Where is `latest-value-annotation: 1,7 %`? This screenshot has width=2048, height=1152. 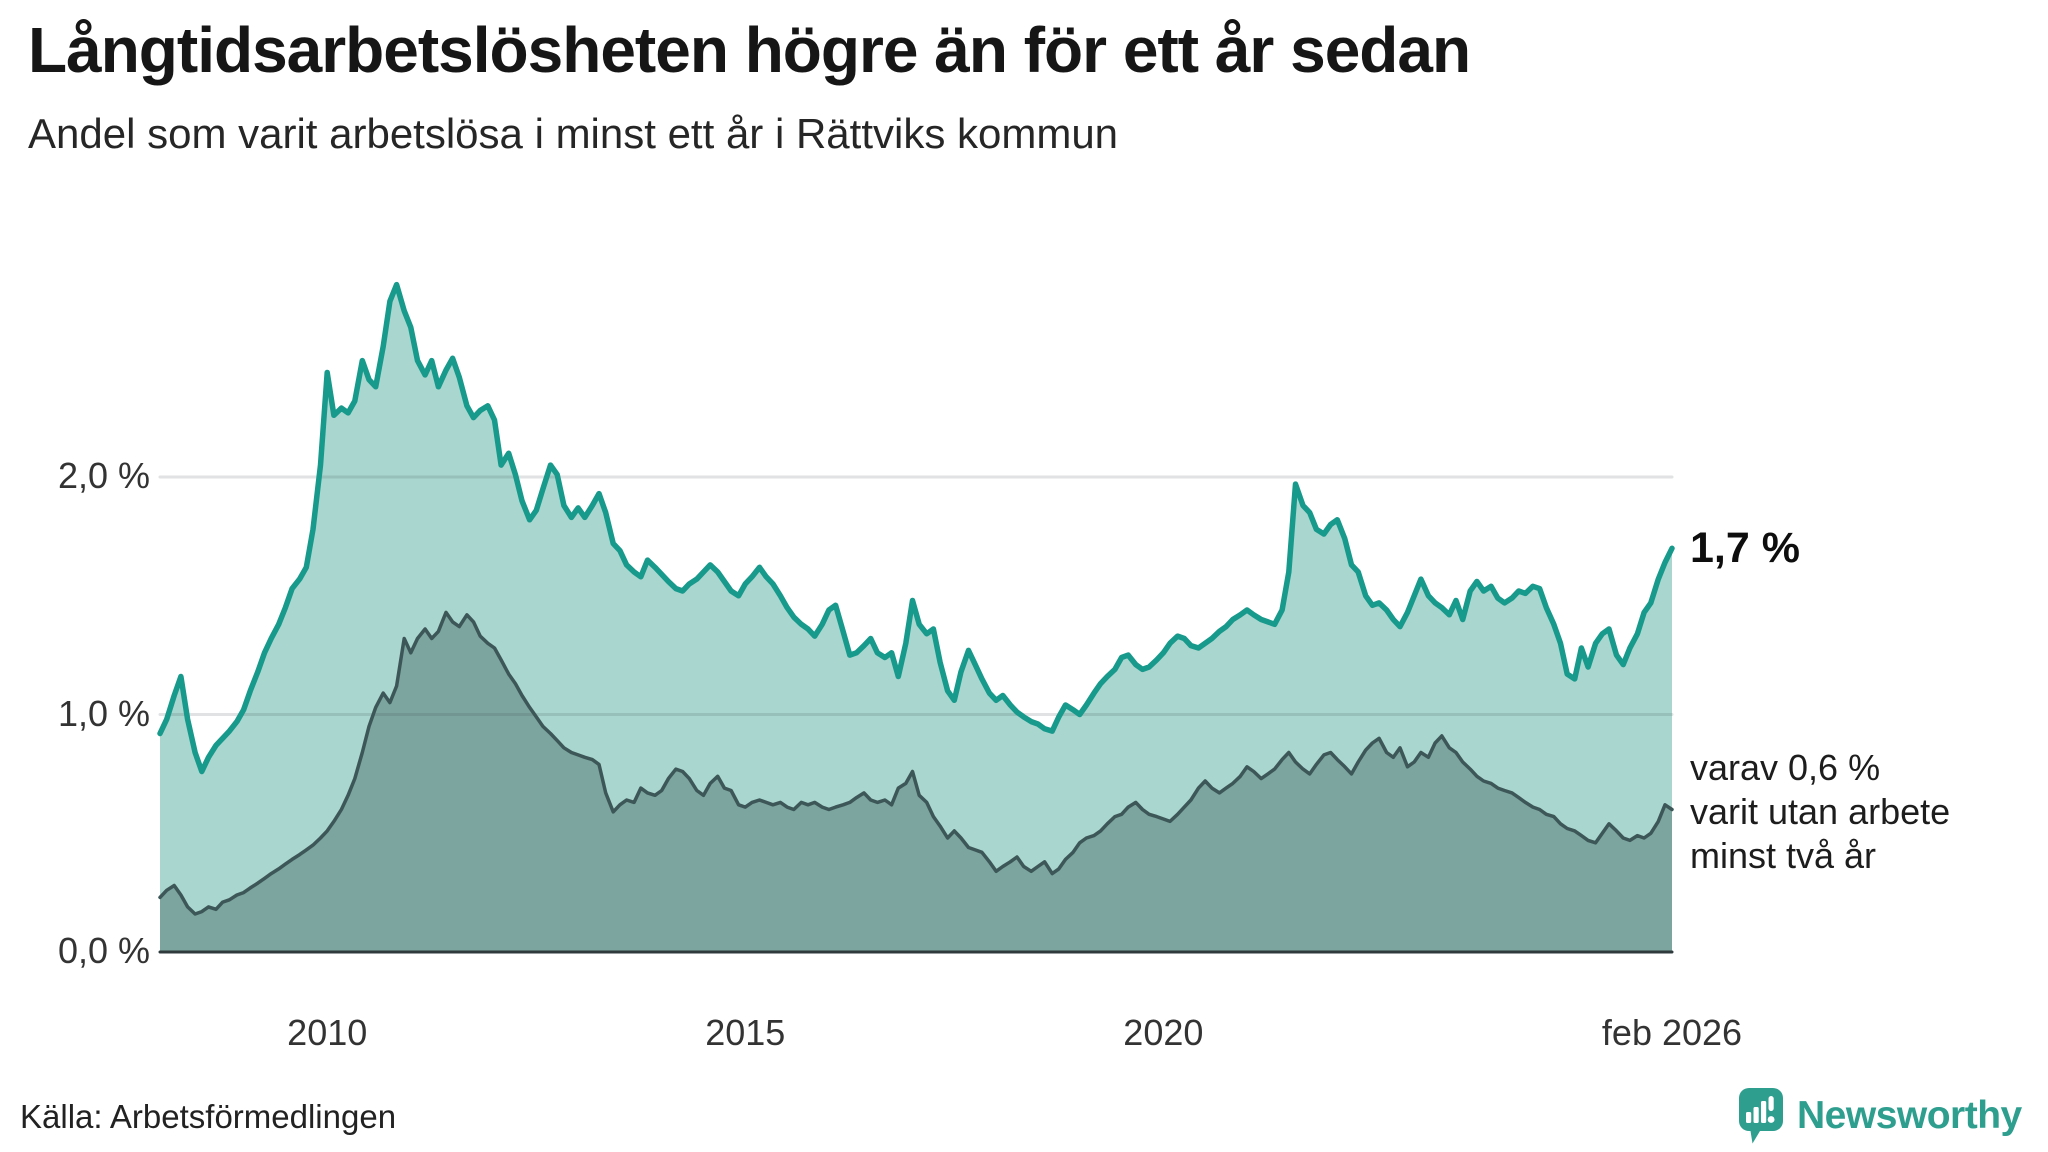
latest-value-annotation: 1,7 % is located at coordinates (1745, 548).